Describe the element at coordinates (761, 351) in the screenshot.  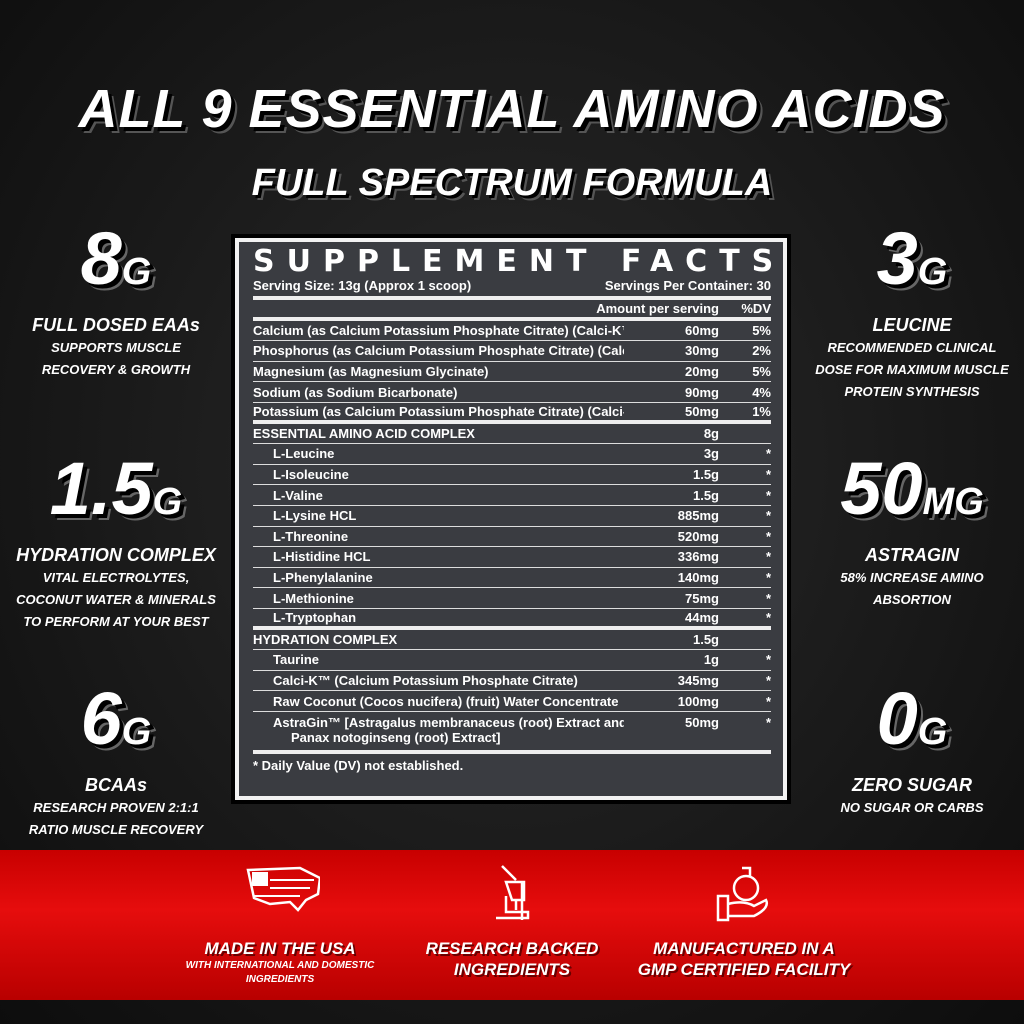
I see `nutrient-dv: 2%` at that location.